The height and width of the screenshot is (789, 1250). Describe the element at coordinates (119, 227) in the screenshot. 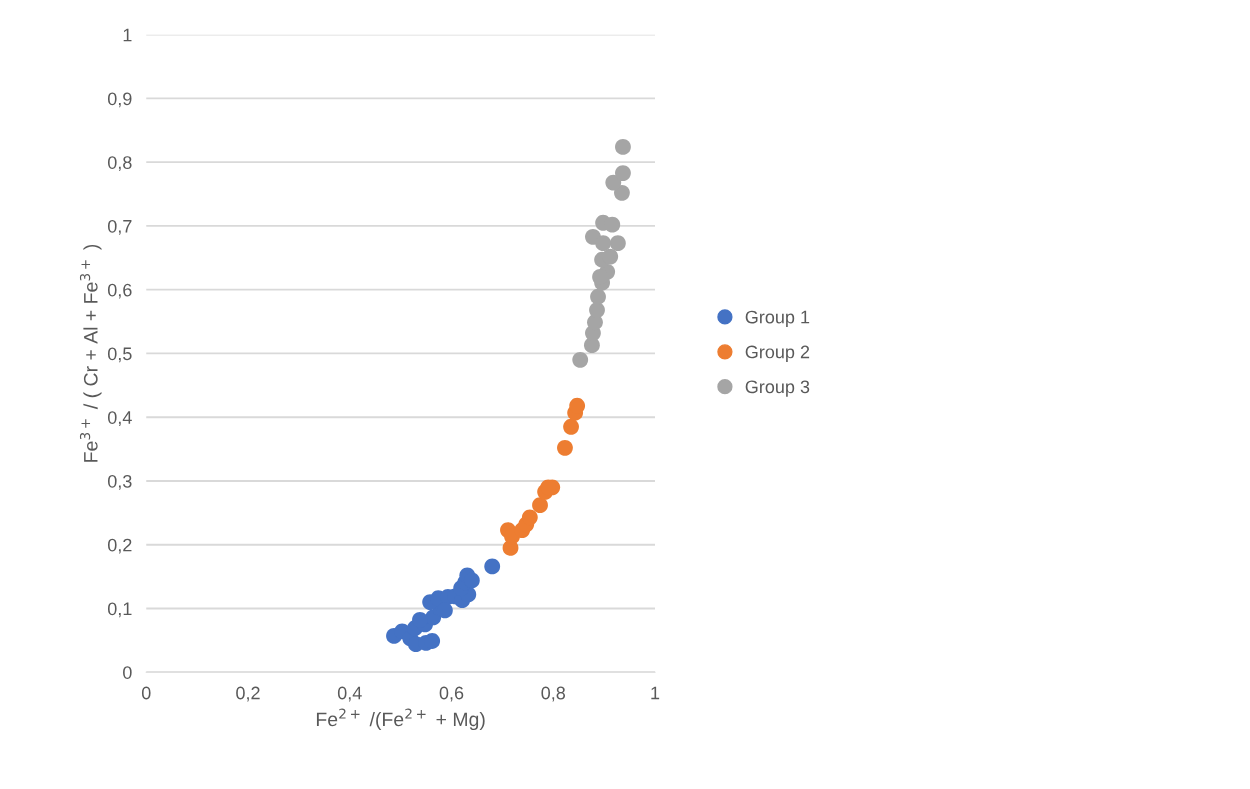

I see `y-tick-label: 0,7` at that location.